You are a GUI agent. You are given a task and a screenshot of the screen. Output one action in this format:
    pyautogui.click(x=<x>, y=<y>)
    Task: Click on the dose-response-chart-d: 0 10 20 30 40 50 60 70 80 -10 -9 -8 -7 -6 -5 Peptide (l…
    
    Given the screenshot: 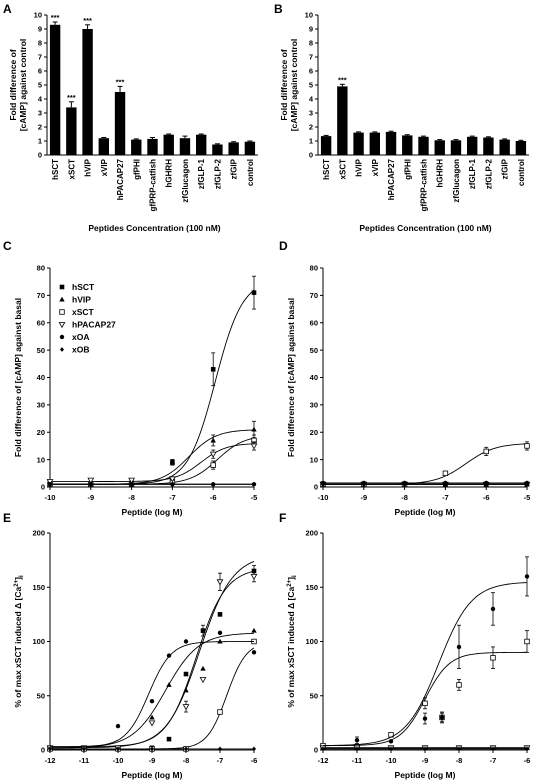 What is the action you would take?
    pyautogui.click(x=408, y=390)
    